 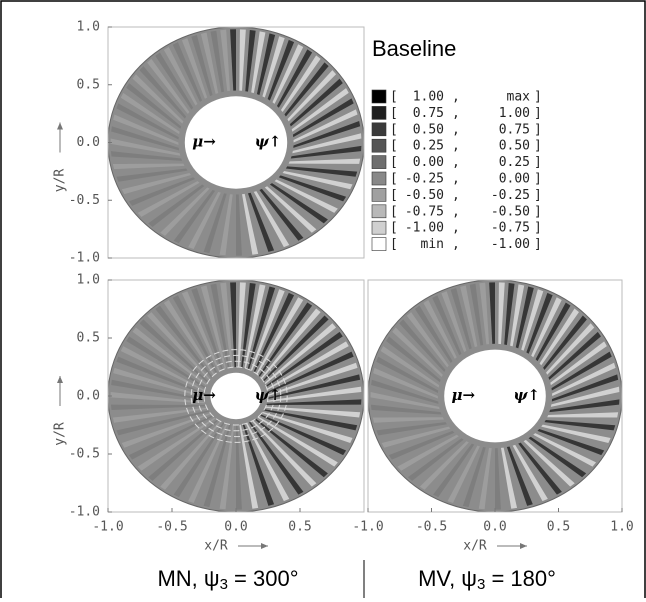 I want to click on axis-arrow-head, so click(x=60, y=379).